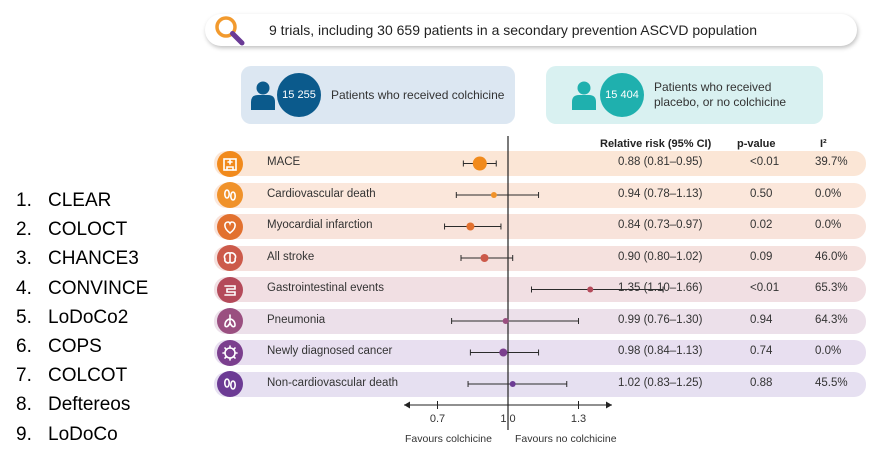 Image resolution: width=885 pixels, height=454 pixels. I want to click on i2-value: 46.0%, so click(831, 256).